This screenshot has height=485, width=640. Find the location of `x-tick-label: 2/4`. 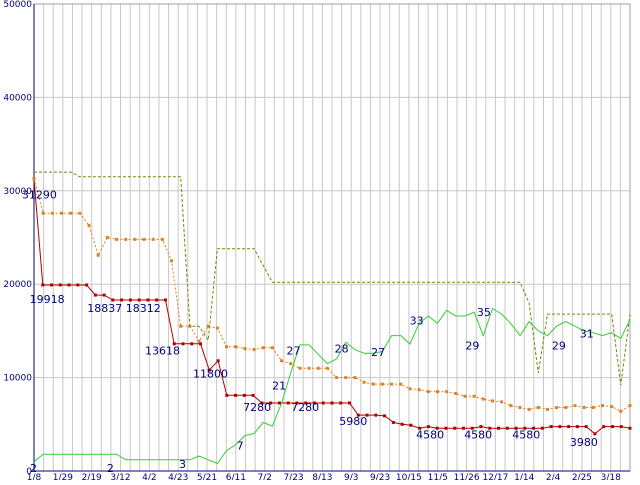

x-tick-label: 2/4 is located at coordinates (553, 476).